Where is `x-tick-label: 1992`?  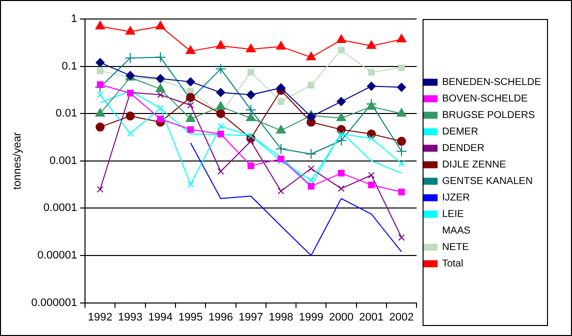 x-tick-label: 1992 is located at coordinates (100, 317).